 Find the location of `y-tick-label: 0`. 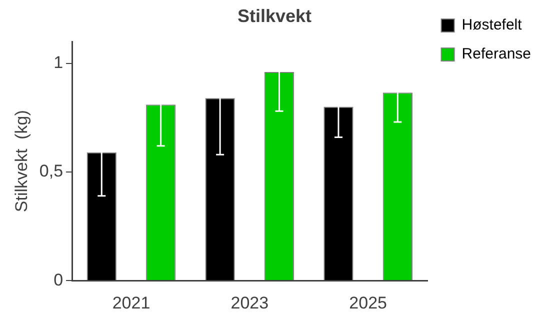

y-tick-label: 0 is located at coordinates (59, 280).